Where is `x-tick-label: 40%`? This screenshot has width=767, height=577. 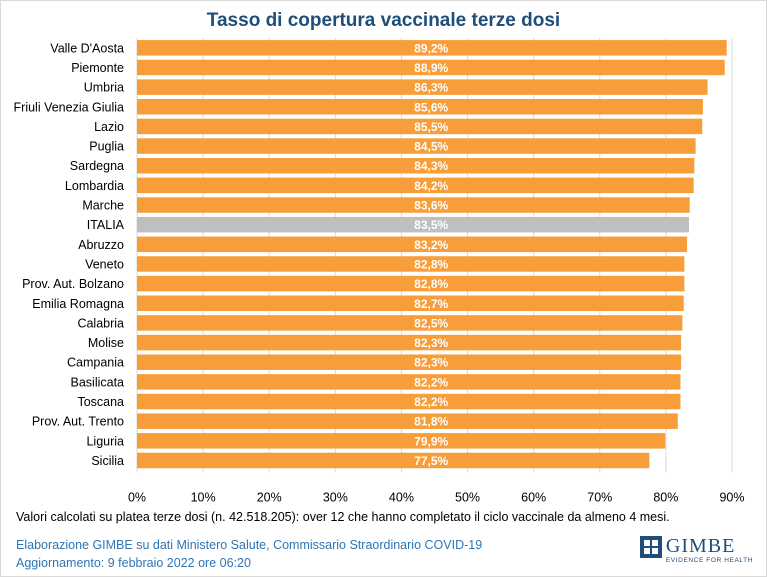 x-tick-label: 40% is located at coordinates (401, 497).